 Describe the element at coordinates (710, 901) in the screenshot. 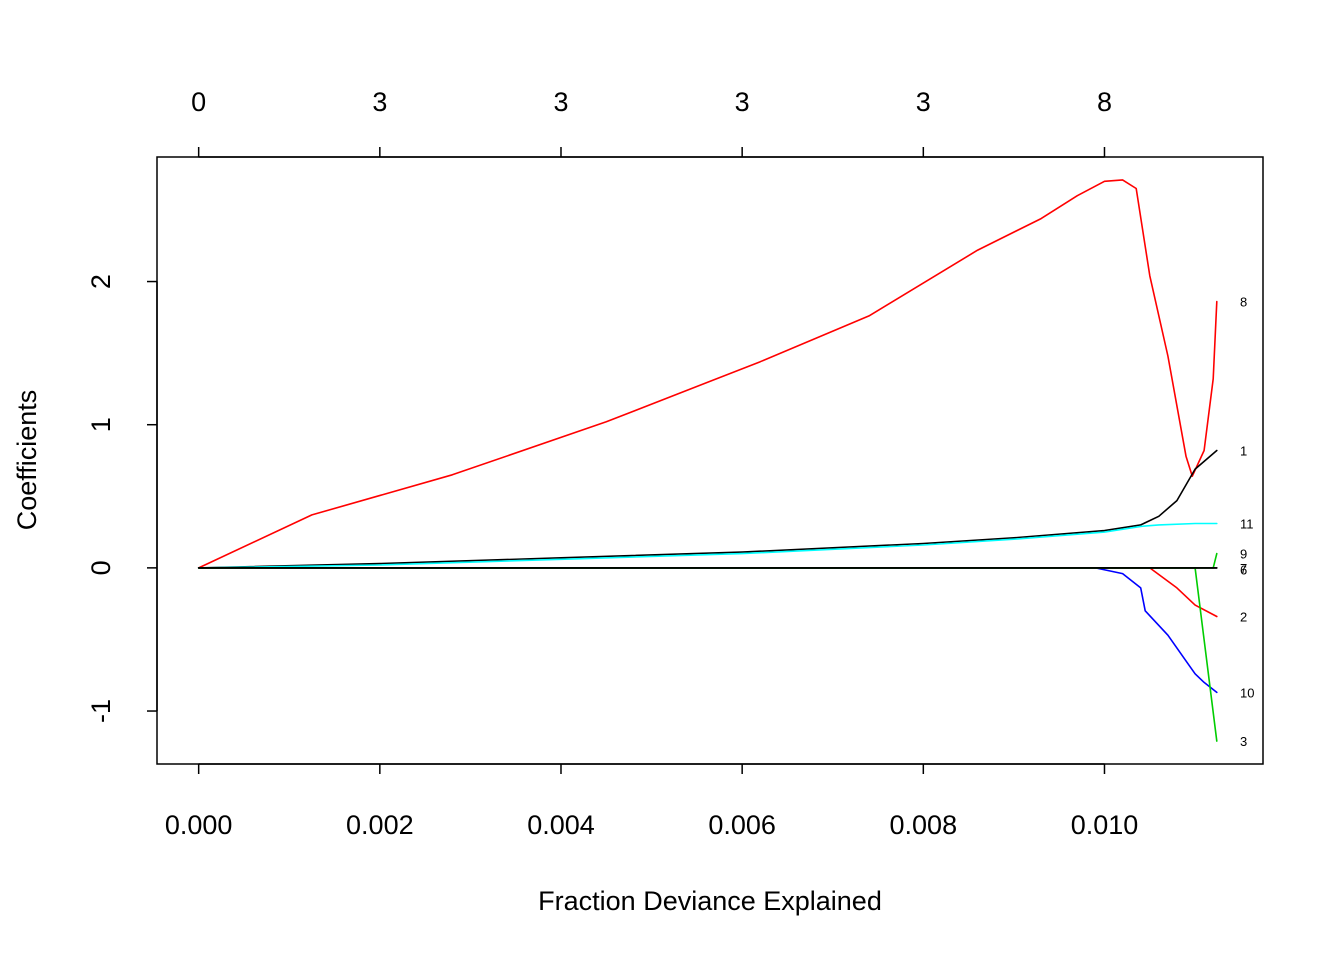

I see `x-axis-title: Fraction Deviance Explained` at that location.